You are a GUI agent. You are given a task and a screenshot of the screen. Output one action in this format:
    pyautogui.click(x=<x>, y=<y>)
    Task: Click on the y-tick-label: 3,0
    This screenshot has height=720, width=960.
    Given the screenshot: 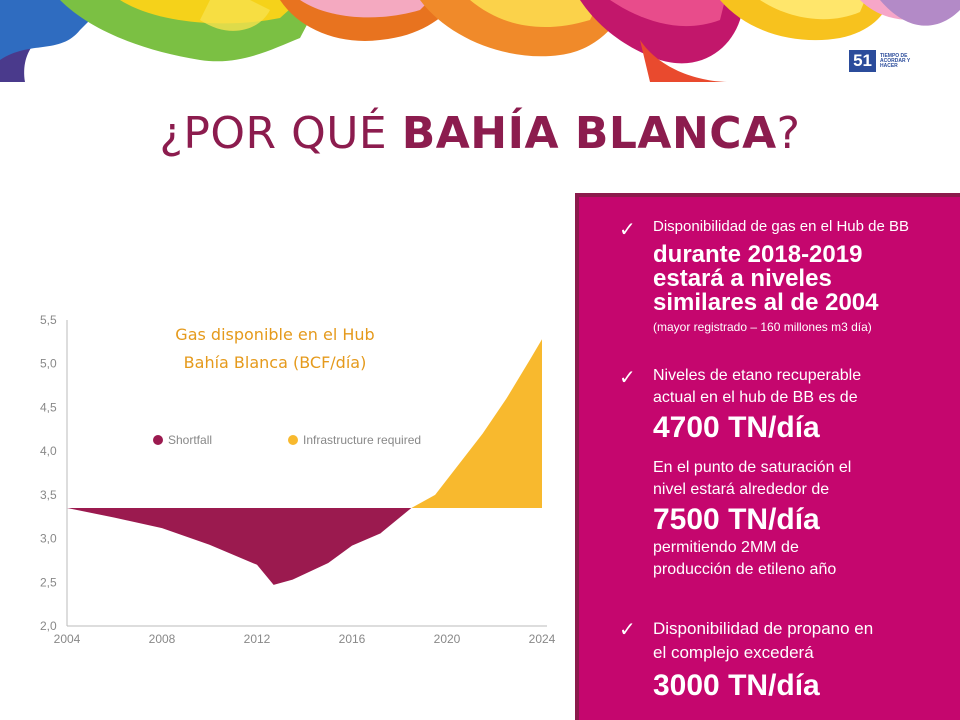 What is the action you would take?
    pyautogui.click(x=48, y=539)
    